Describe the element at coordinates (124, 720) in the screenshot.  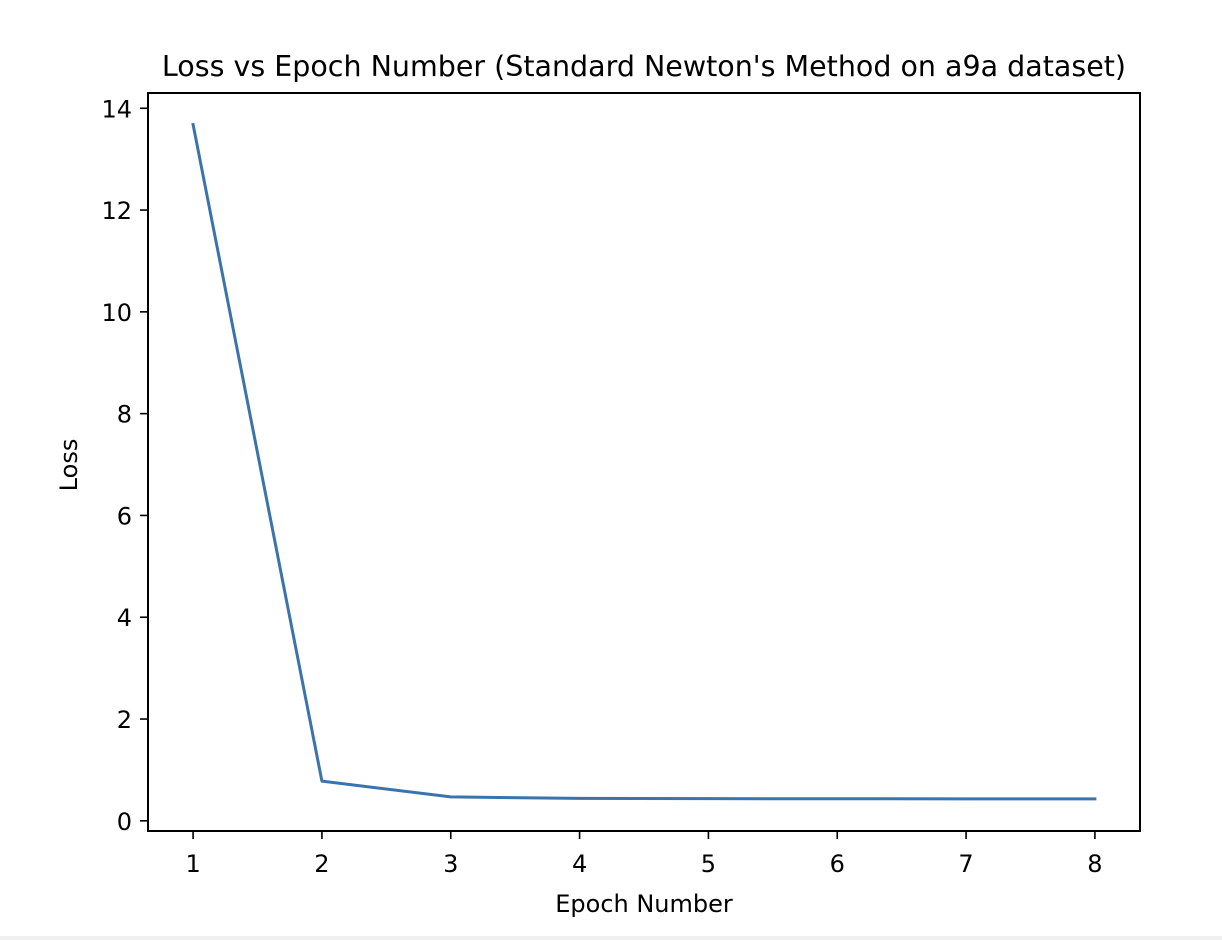
I see `y-tick-label: 2` at that location.